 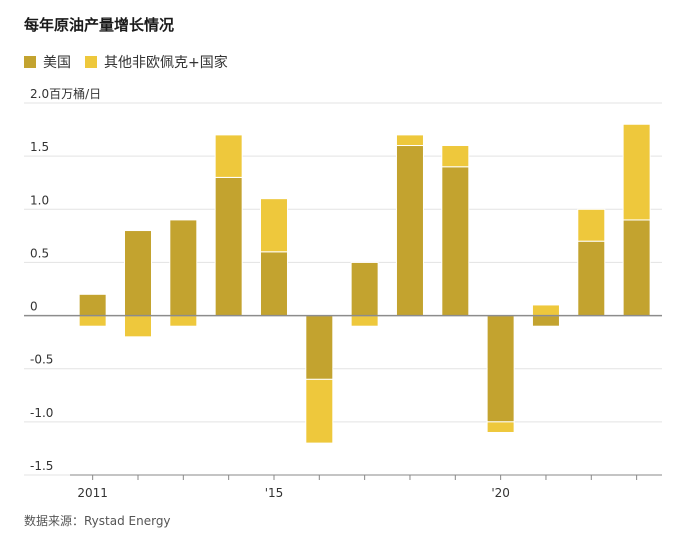 I want to click on x-tick-label-2011: 2011, so click(x=92, y=493).